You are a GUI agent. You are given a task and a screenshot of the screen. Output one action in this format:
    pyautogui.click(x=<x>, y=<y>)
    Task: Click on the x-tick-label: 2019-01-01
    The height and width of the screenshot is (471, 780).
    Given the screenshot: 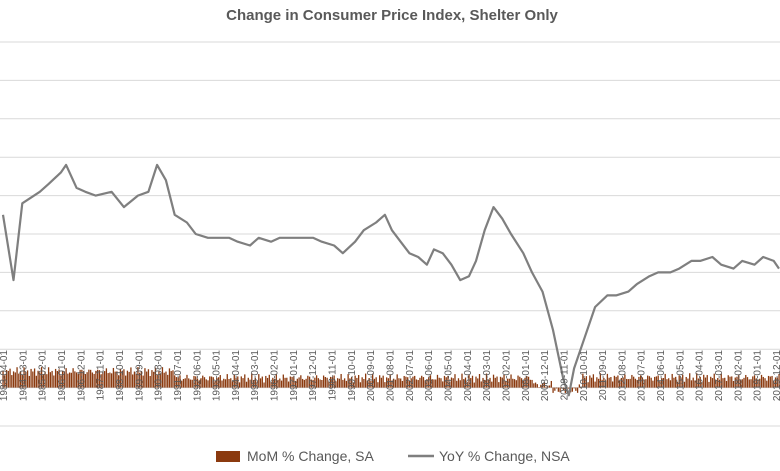 What is the action you would take?
    pyautogui.click(x=758, y=376)
    